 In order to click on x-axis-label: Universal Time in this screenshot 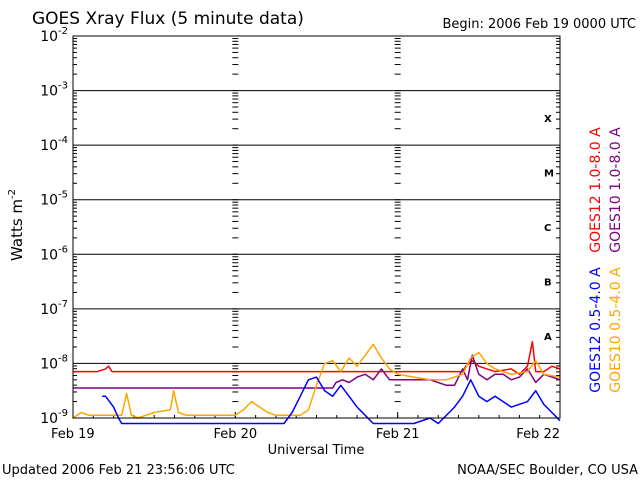, I will do `click(316, 450)`.